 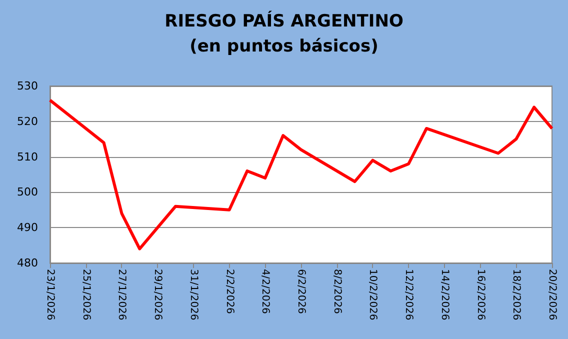 I want to click on y-tick-label: 510, so click(x=27, y=157).